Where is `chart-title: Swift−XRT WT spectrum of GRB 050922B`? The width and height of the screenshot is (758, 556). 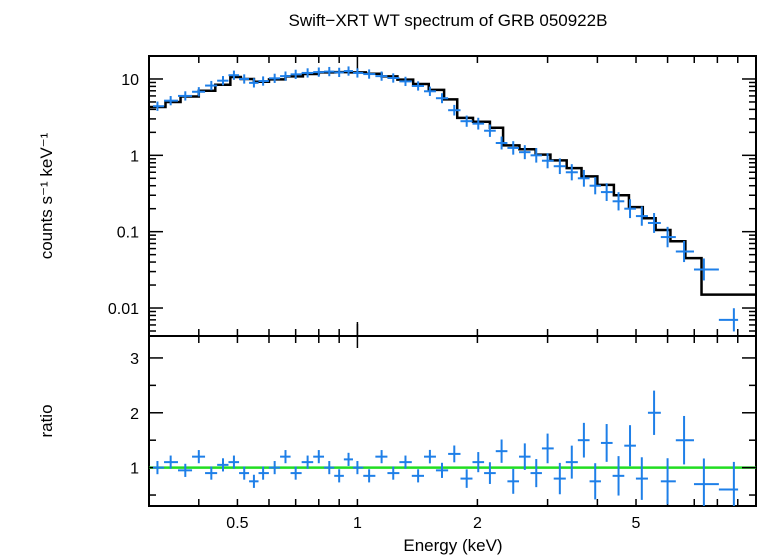
chart-title: Swift−XRT WT spectrum of GRB 050922B is located at coordinates (448, 20).